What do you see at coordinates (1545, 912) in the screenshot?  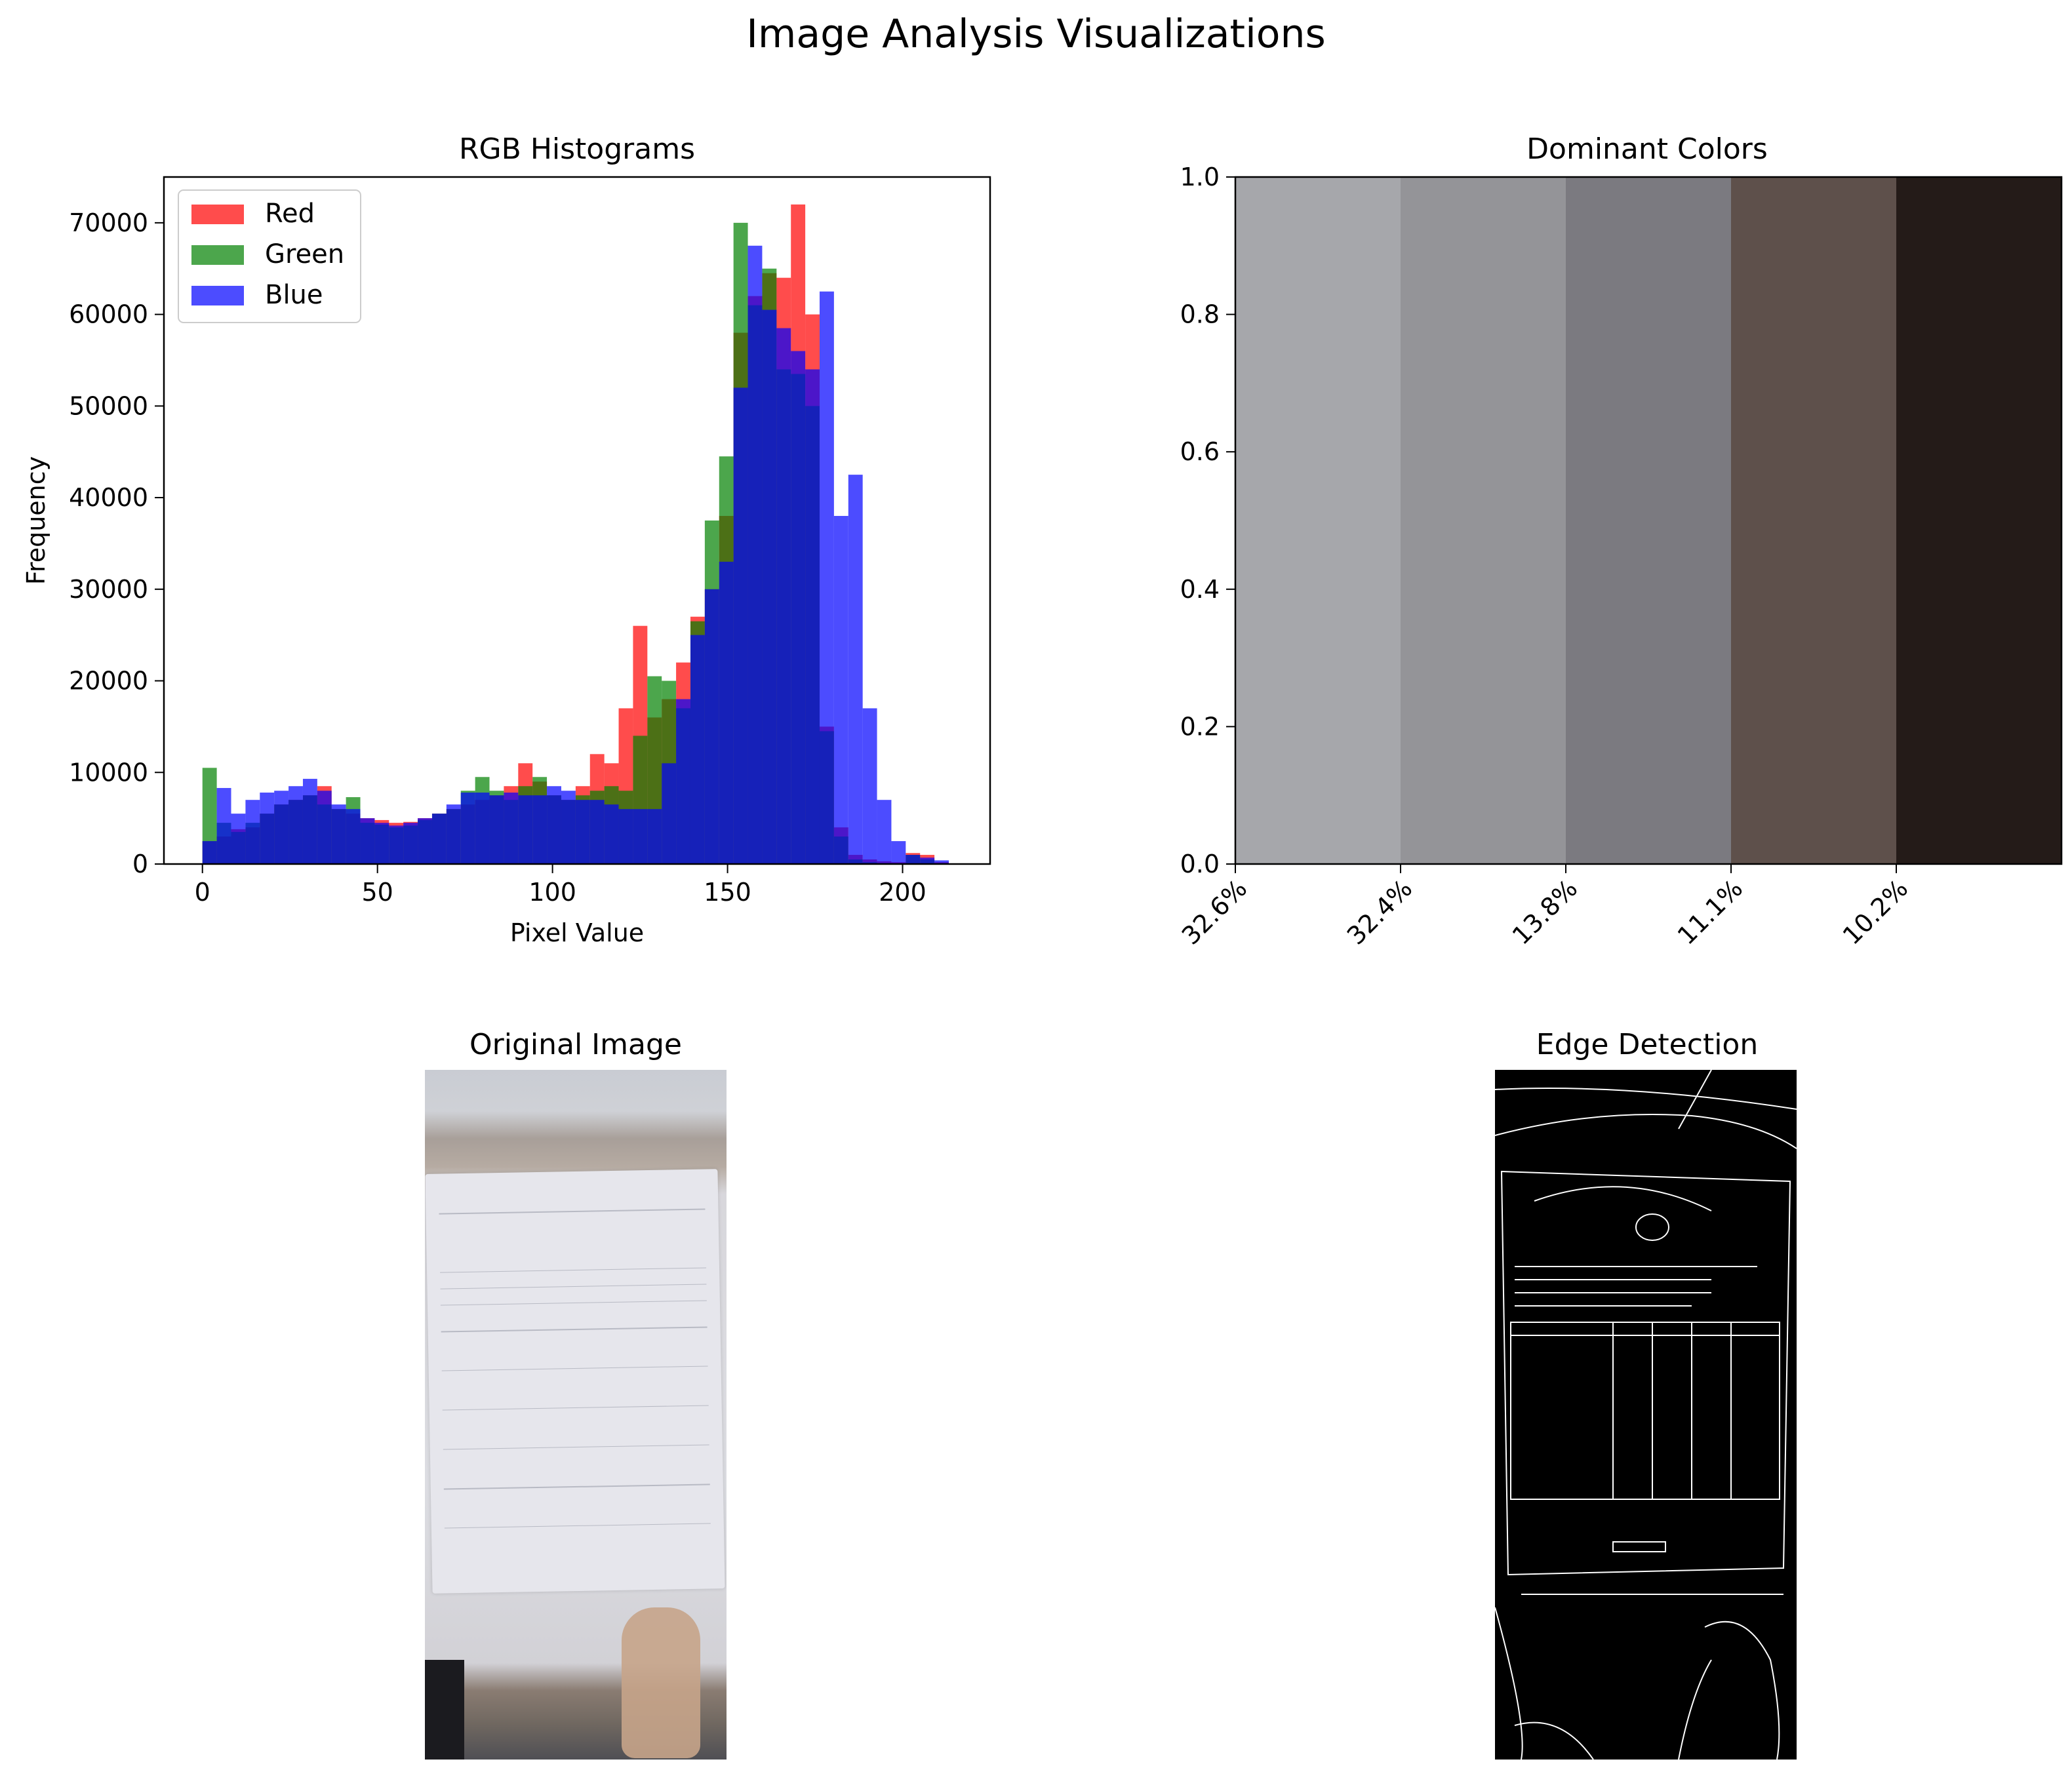 I see `x-tick-label: 13.8%` at bounding box center [1545, 912].